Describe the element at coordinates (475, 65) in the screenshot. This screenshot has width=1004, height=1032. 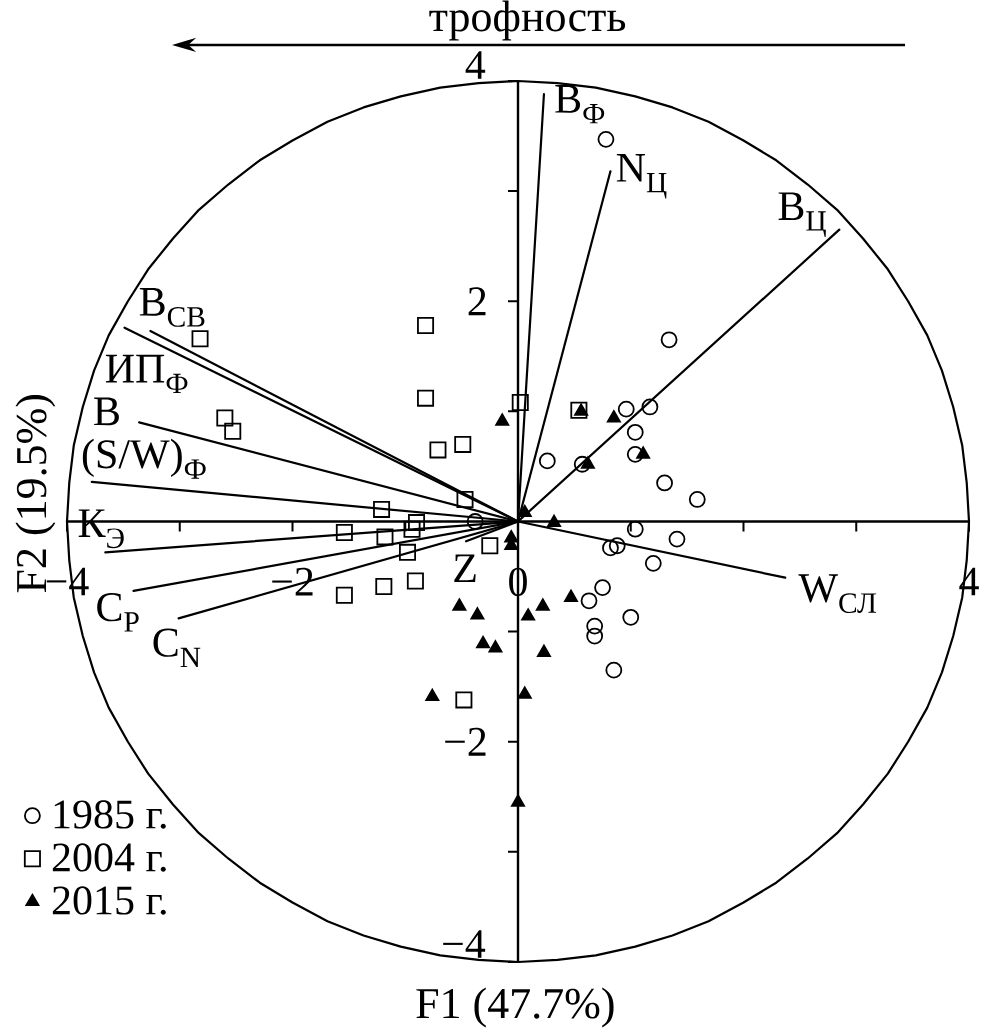
I see `y-tick-label: 4` at that location.